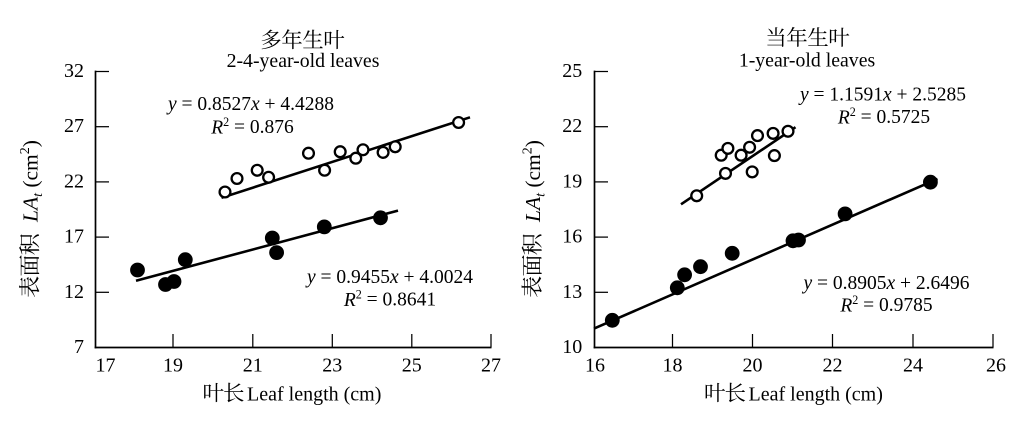 The width and height of the screenshot is (1034, 427). I want to click on svg-text: 10, so click(572, 347).